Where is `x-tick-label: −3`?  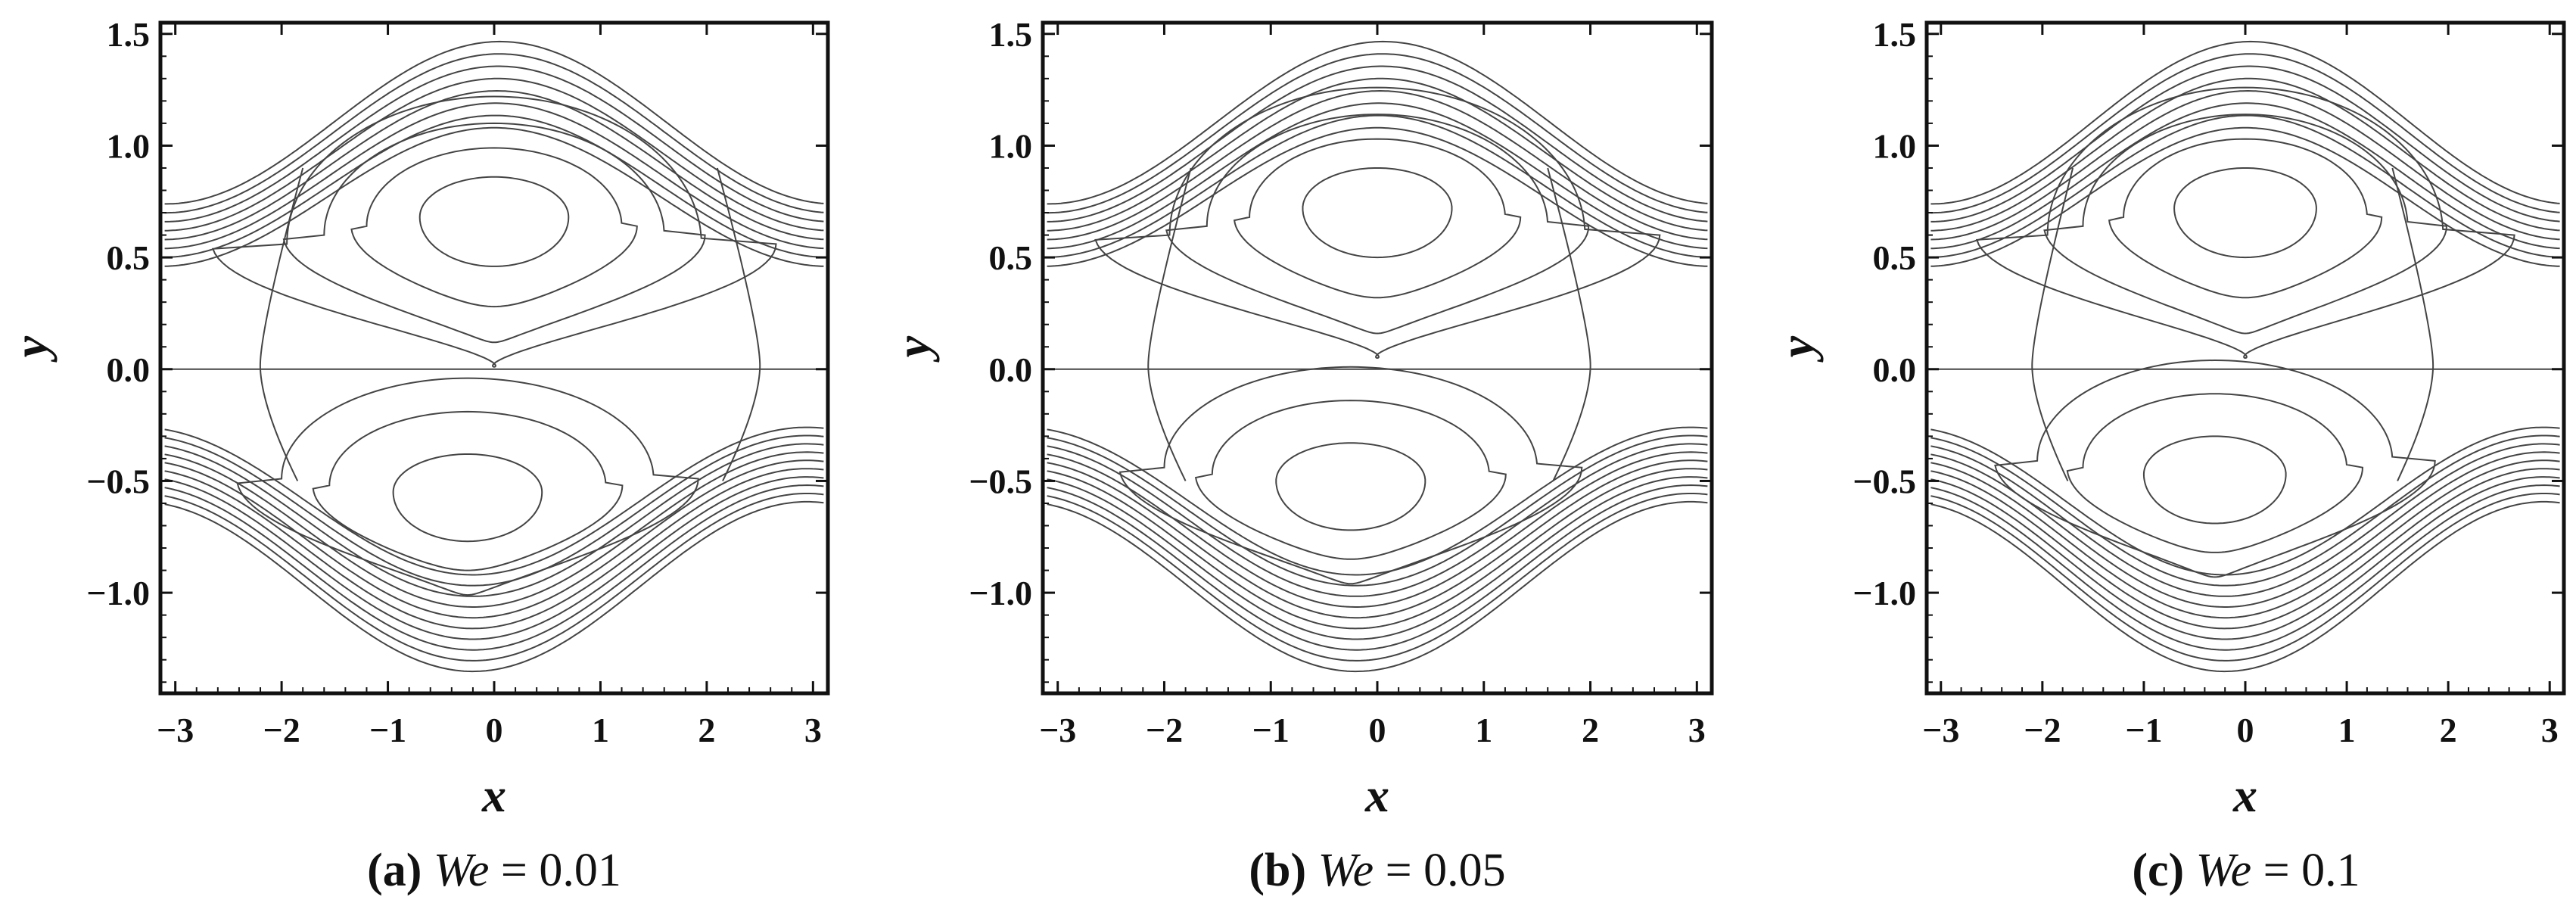
x-tick-label: −3 is located at coordinates (1940, 730).